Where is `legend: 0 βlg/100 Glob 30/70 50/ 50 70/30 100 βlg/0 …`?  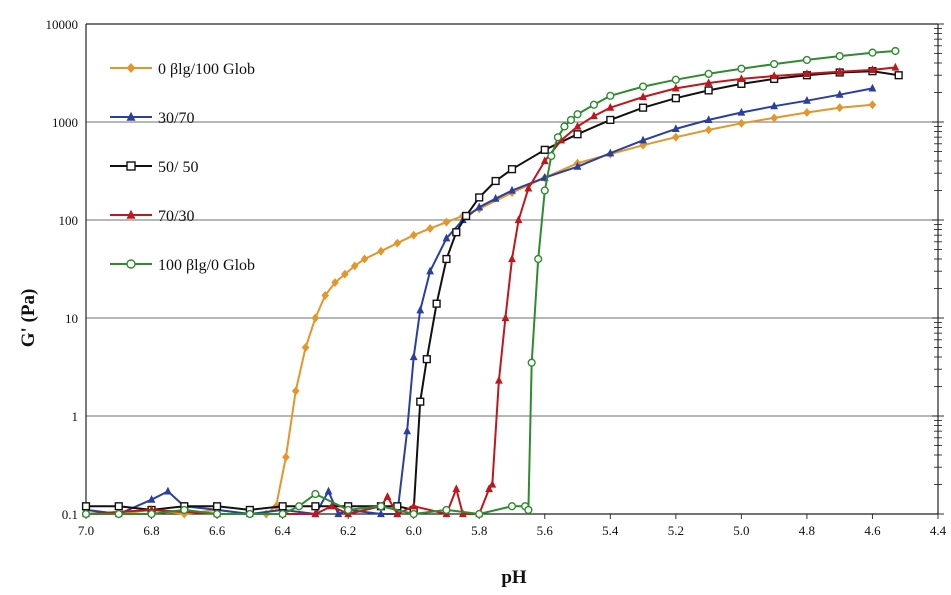
legend: 0 βlg/100 Glob 30/70 50/ 50 70/30 100 βlg/0 … is located at coordinates (182, 167).